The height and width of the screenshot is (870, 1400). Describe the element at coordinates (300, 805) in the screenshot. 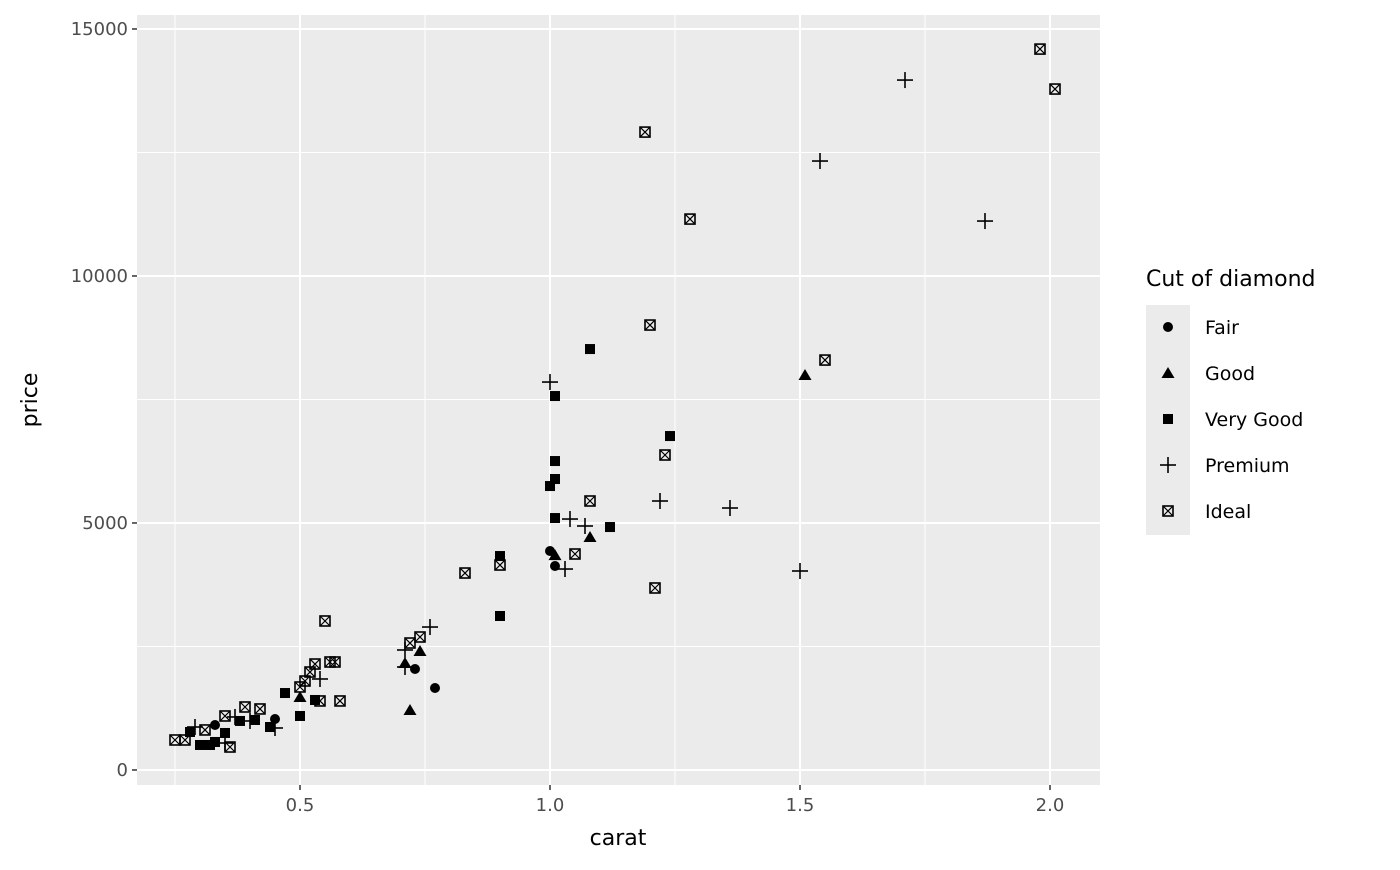

I see `x-tick-label: 0.5` at that location.